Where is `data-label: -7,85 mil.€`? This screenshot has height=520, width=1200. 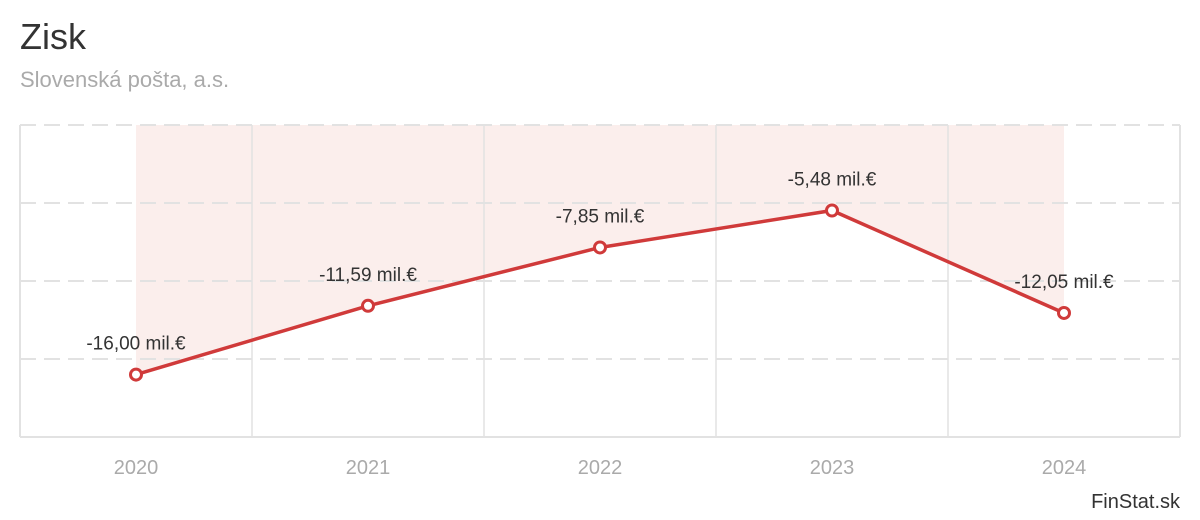 data-label: -7,85 mil.€ is located at coordinates (600, 216).